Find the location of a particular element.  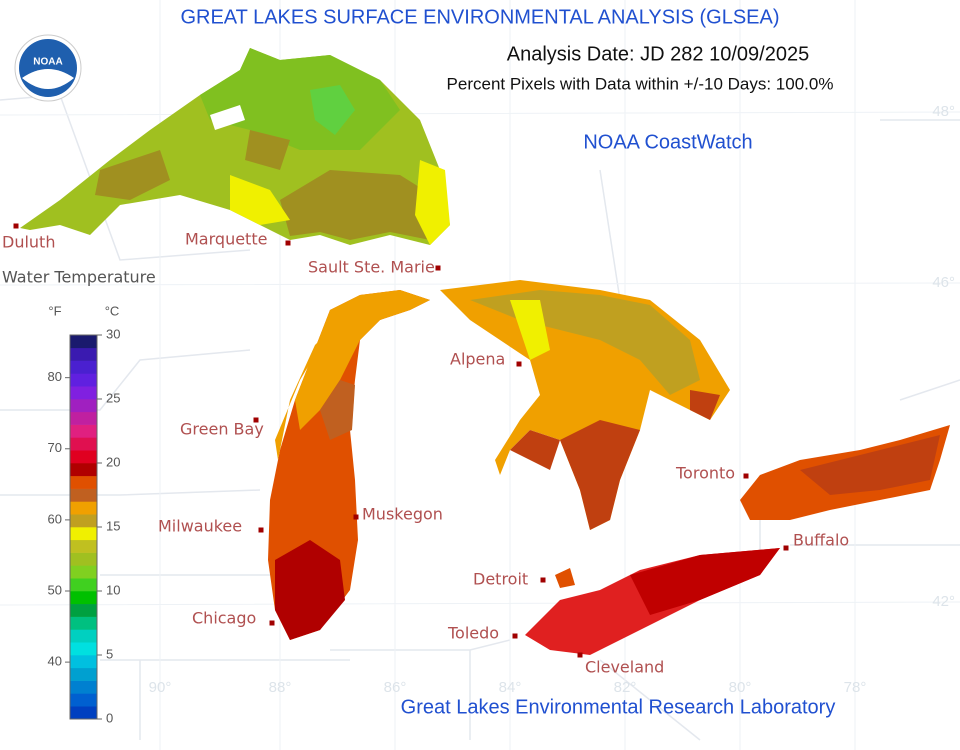

c-tick-label: 0 is located at coordinates (109, 717).